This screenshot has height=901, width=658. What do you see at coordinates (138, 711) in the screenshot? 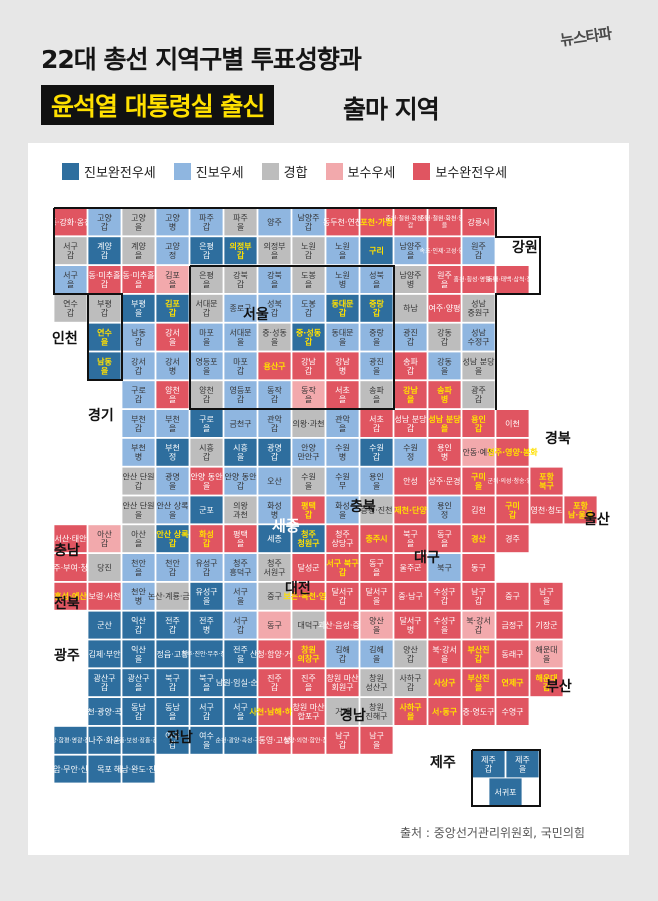
I see `district-tile: 동남갑` at bounding box center [138, 711].